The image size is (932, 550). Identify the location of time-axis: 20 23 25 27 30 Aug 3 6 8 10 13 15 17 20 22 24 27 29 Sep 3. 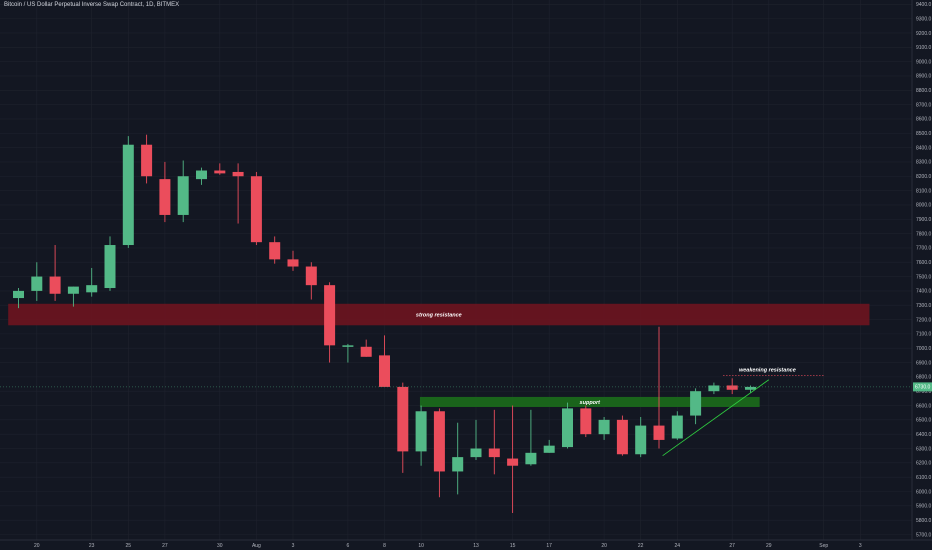
(448, 546).